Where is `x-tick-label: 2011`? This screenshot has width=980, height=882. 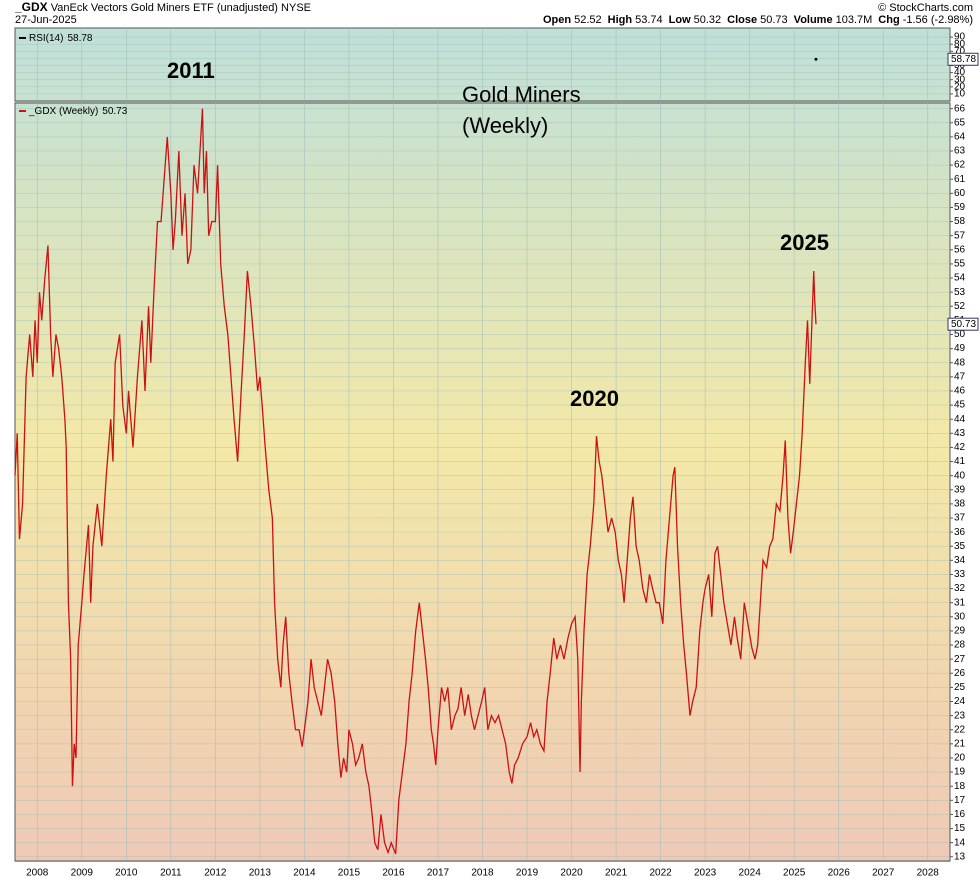 x-tick-label: 2011 is located at coordinates (171, 873).